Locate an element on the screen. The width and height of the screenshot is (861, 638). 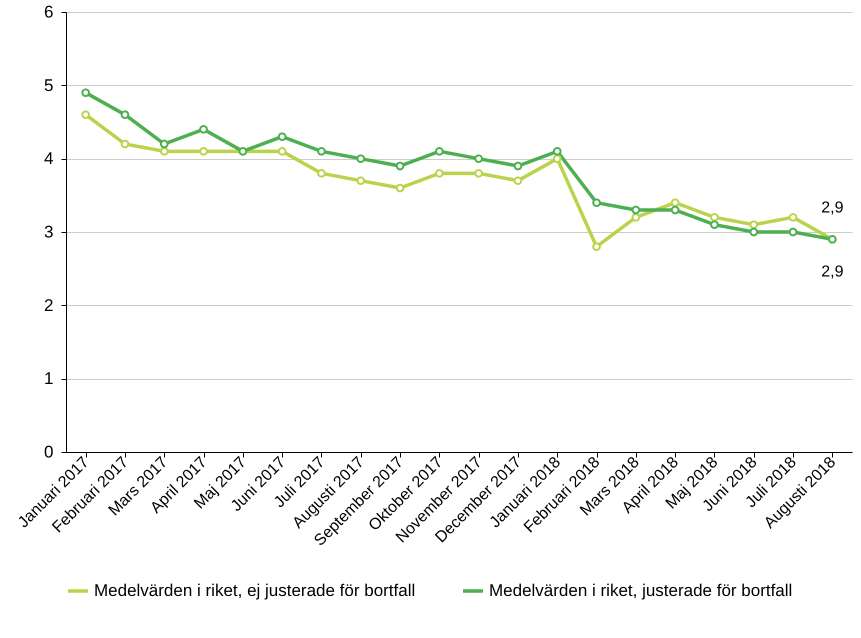
y-tick-label: 6 is located at coordinates (49, 12).